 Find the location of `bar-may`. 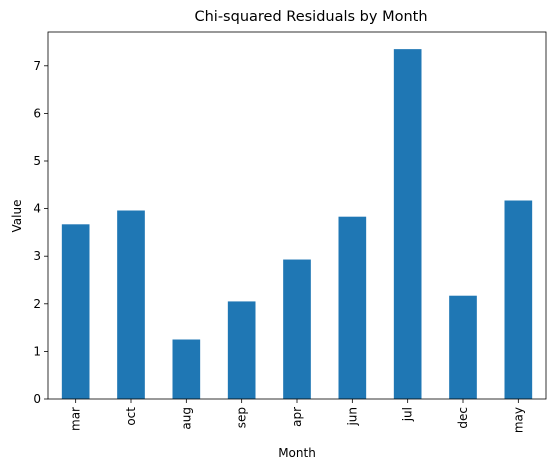

bar-may is located at coordinates (518, 299).